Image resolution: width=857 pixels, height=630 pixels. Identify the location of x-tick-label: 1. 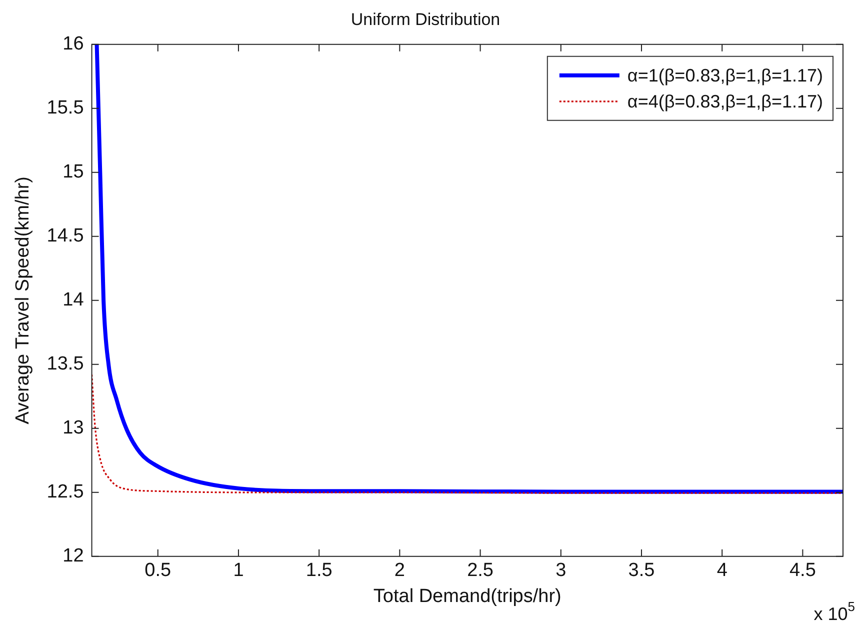
(238, 571).